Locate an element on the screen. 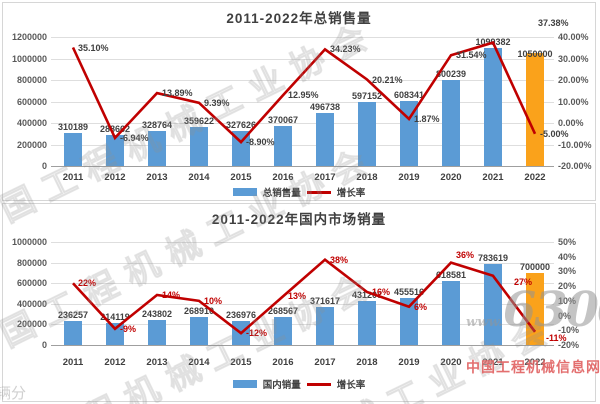  y-axis-tick-label: 200000 is located at coordinates (31, 144).